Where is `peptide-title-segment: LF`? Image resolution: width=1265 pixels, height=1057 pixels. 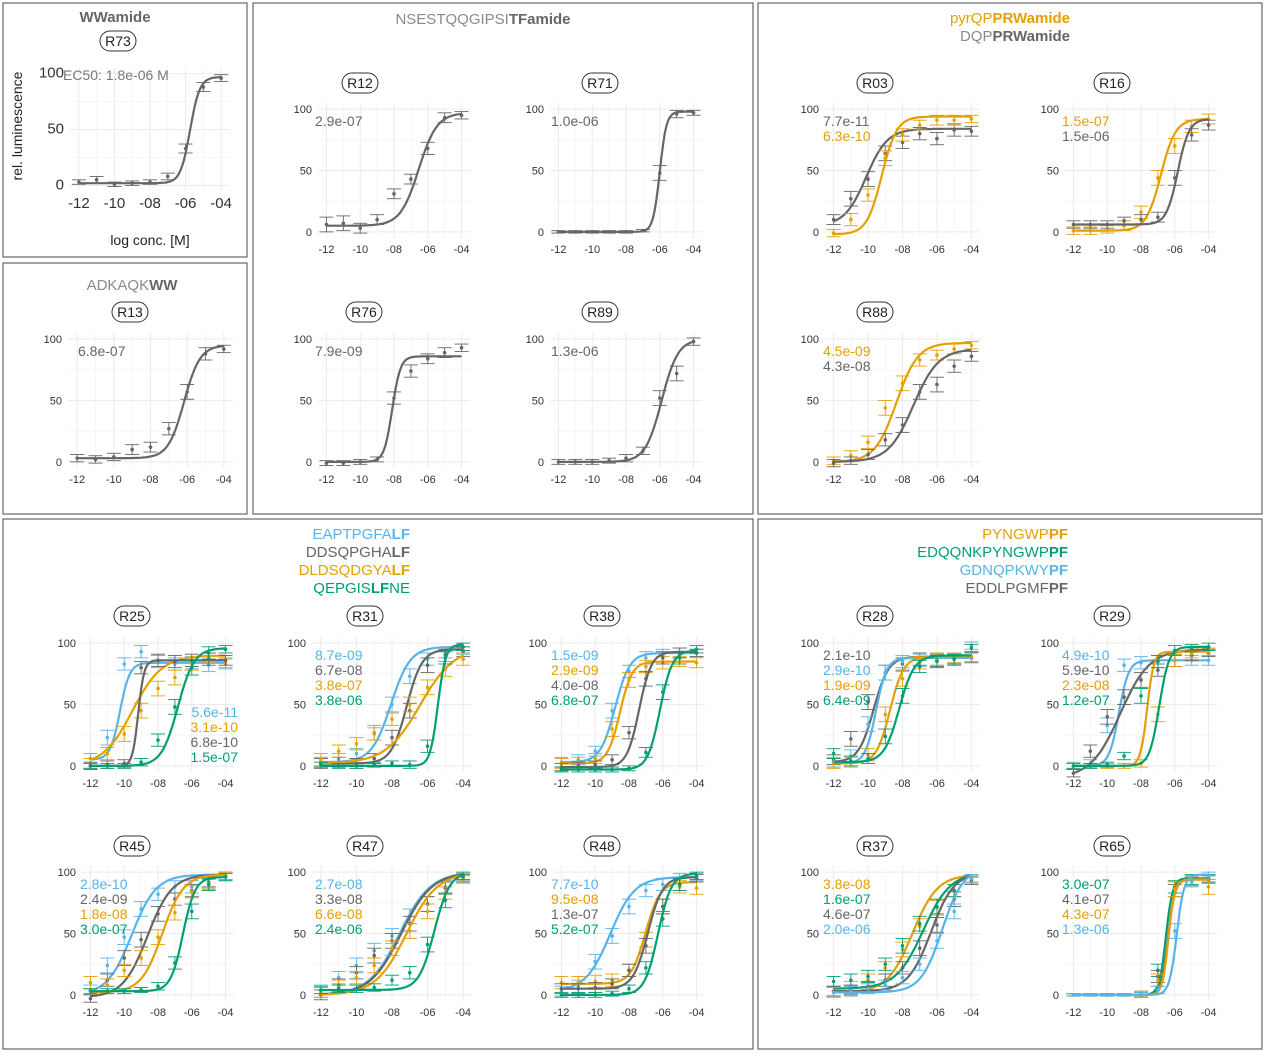
peptide-title-segment: LF is located at coordinates (401, 552).